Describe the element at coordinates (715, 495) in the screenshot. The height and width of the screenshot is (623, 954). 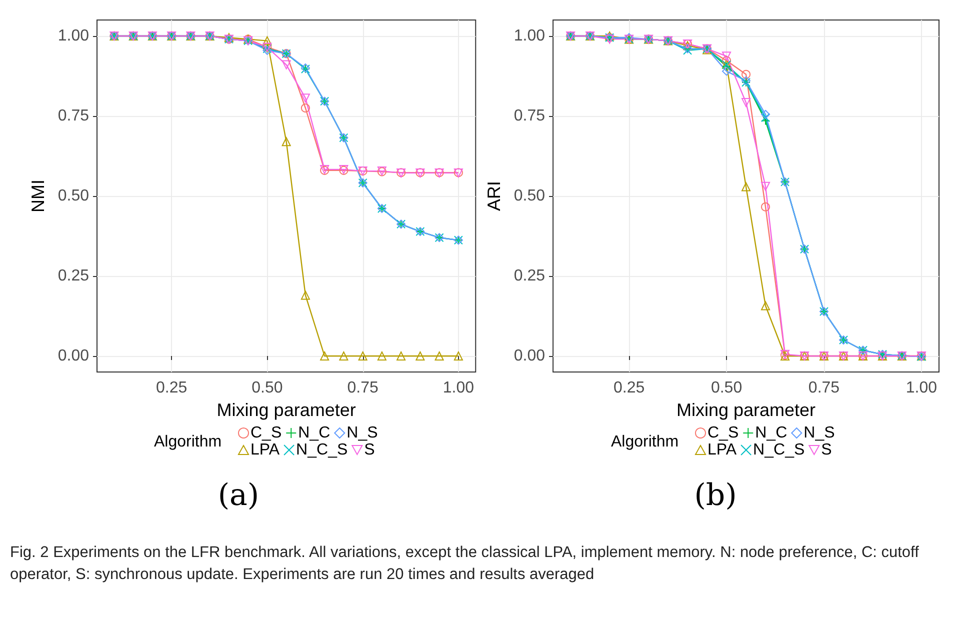
I see `text: (b)` at that location.